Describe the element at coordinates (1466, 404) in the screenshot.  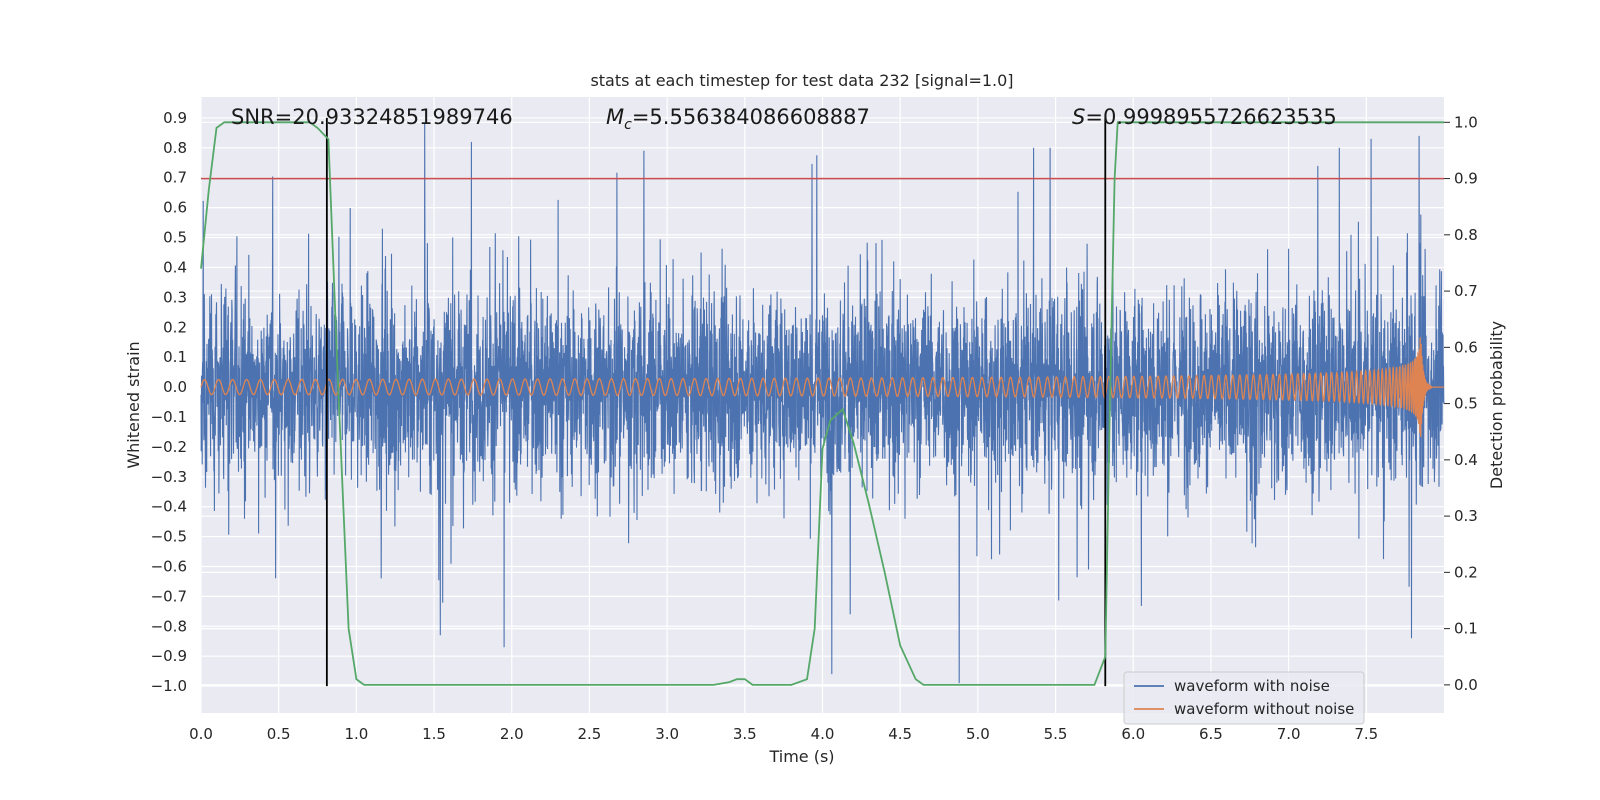
I see `y2-tick-label: 0.5` at that location.